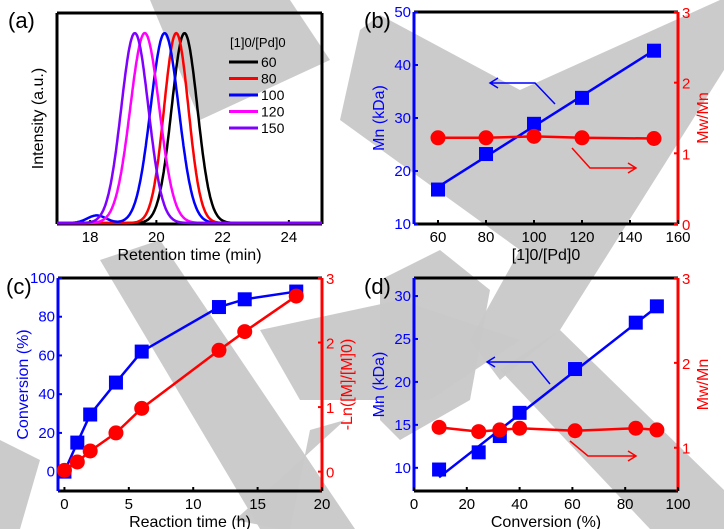 This screenshot has width=724, height=529. What do you see at coordinates (402, 425) in the screenshot?
I see `y-tick-label-left: 15` at bounding box center [402, 425].